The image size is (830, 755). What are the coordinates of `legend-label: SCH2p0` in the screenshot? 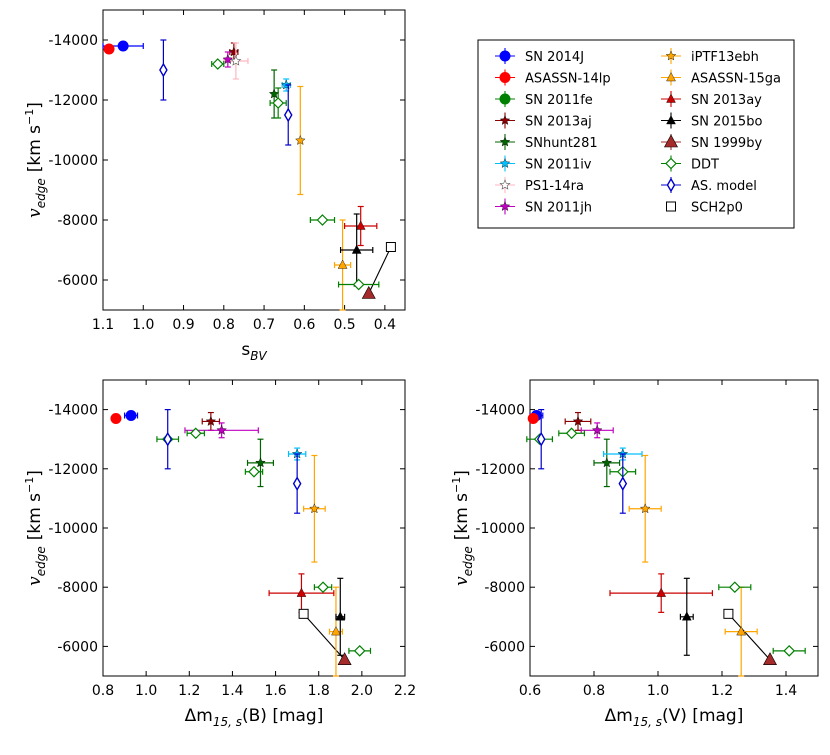 It's located at (717, 208).